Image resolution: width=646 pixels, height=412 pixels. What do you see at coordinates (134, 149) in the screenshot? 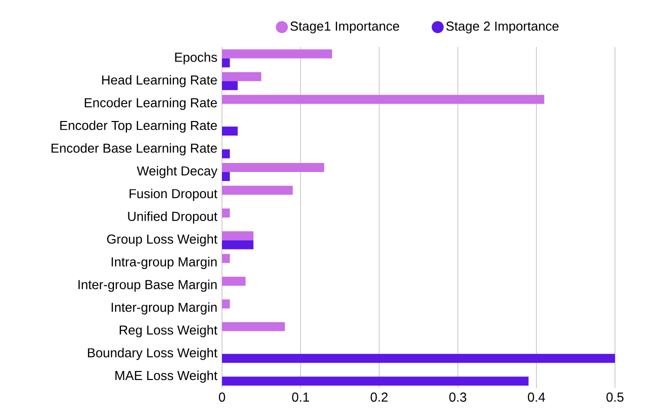
I see `y-tick-label: Encoder Base Learning Rate` at bounding box center [134, 149].